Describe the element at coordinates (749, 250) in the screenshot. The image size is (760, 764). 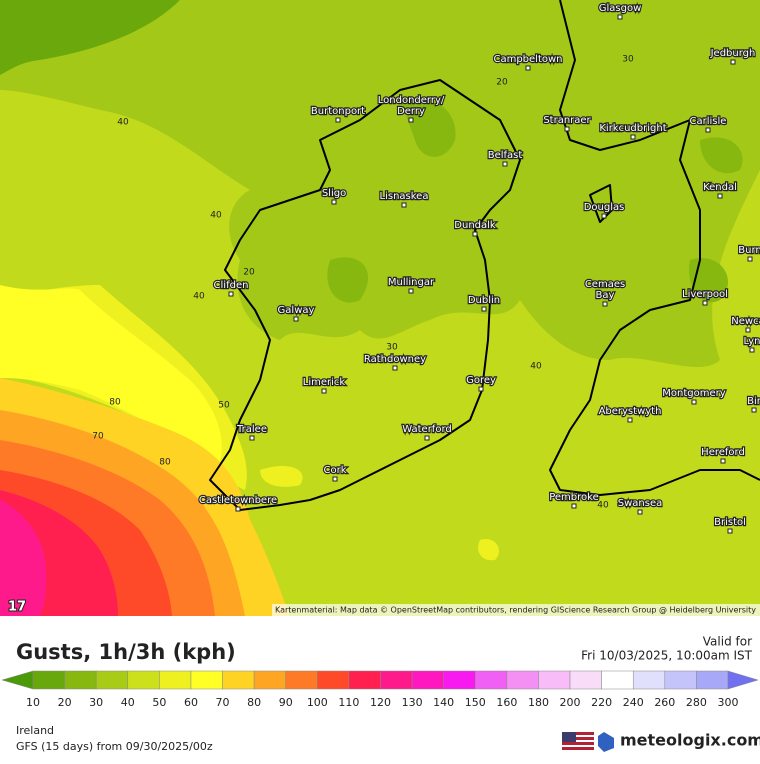
I see `place-label: Burn` at that location.